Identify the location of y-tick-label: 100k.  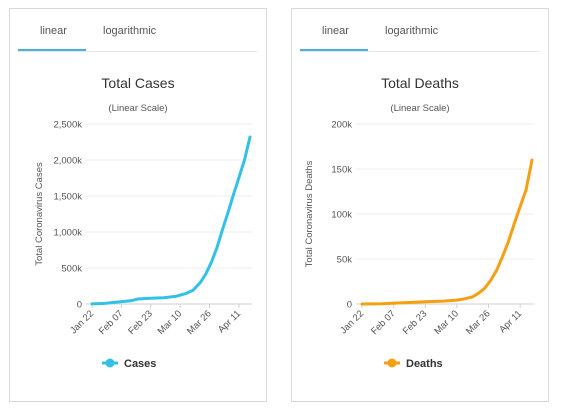
(341, 215).